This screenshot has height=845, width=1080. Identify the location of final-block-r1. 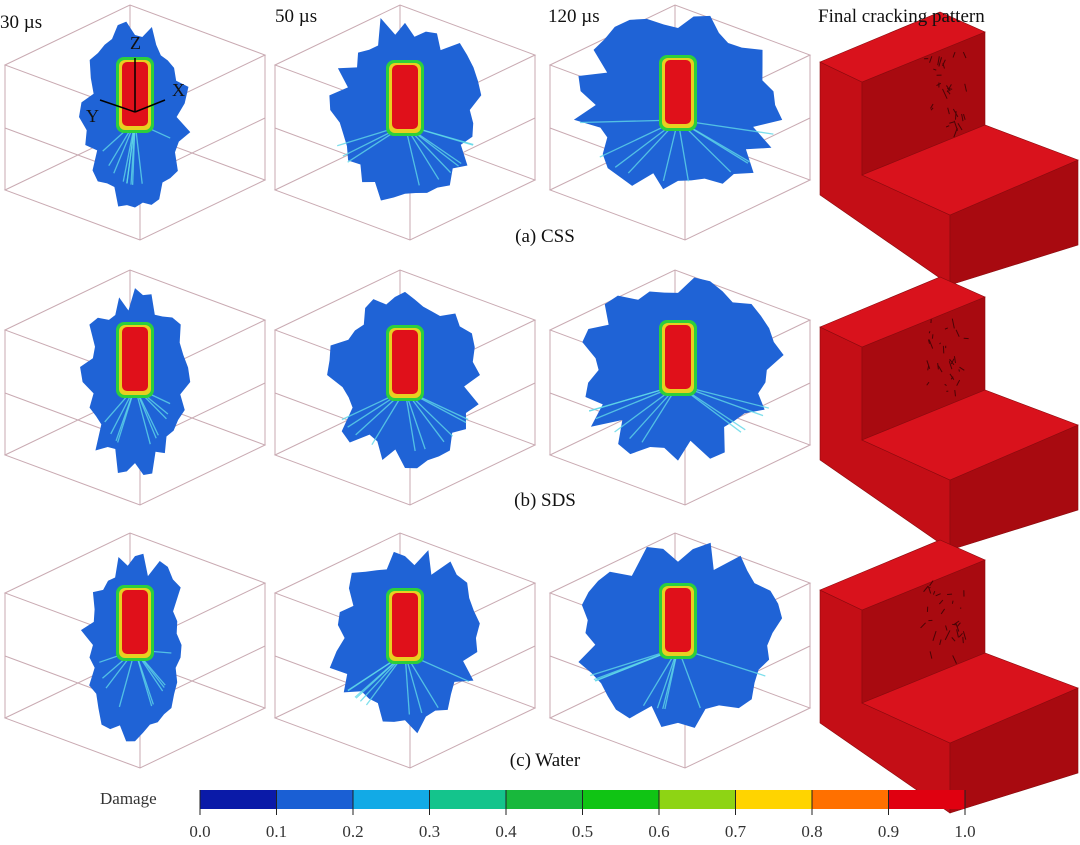
(949, 413).